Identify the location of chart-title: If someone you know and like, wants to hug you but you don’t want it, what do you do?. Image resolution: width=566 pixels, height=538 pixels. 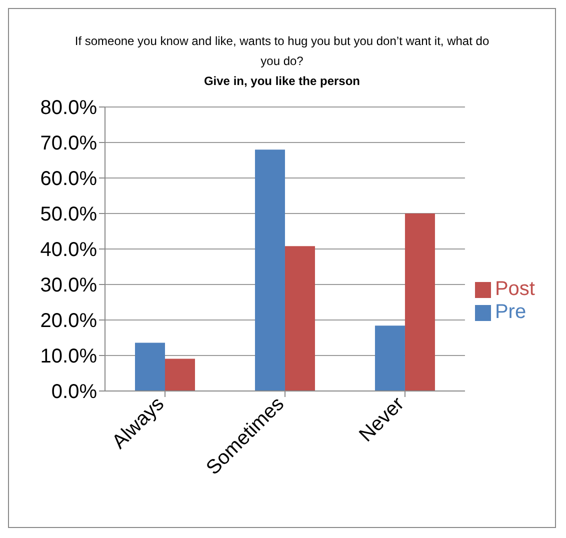
(282, 51).